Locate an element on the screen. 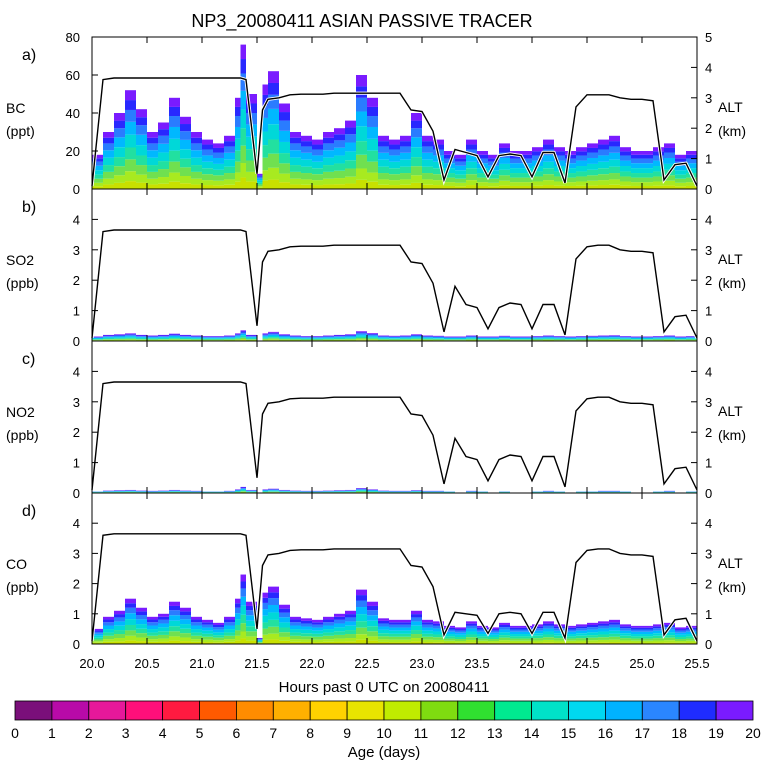 Image resolution: width=768 pixels, height=773 pixels. colorbar-swatch is located at coordinates (365, 710).